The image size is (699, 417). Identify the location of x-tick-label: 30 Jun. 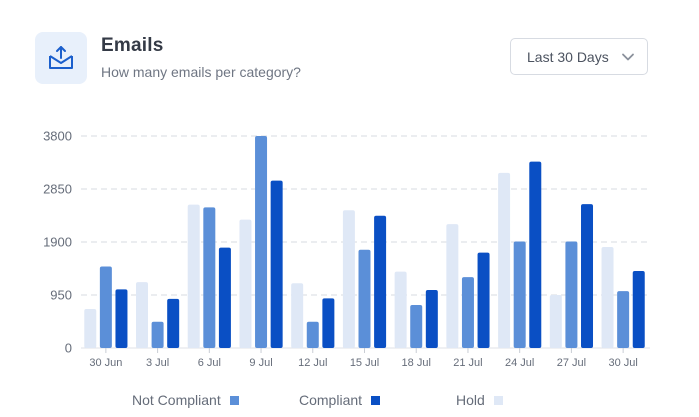
(105, 363).